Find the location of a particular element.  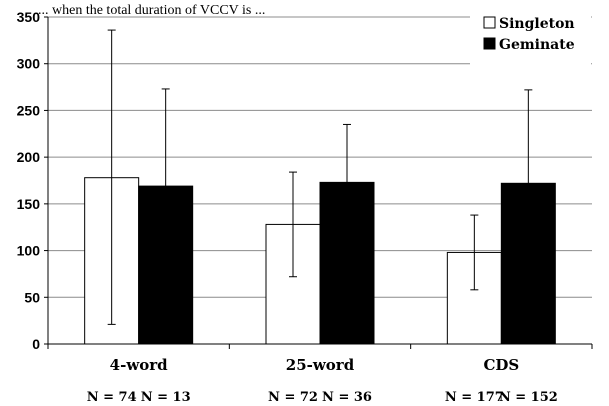

legend: Singleton Geminate is located at coordinates (530, 39).